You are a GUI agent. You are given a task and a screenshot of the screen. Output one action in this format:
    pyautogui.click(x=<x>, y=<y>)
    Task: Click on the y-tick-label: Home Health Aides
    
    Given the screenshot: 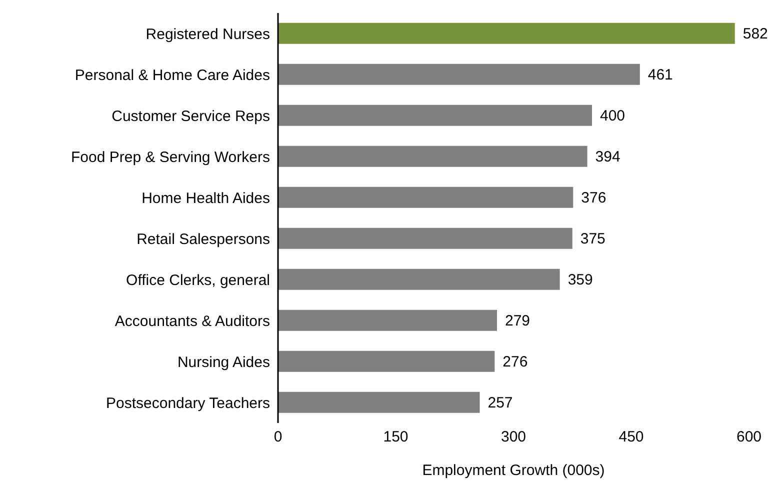 What is the action you would take?
    pyautogui.click(x=206, y=198)
    